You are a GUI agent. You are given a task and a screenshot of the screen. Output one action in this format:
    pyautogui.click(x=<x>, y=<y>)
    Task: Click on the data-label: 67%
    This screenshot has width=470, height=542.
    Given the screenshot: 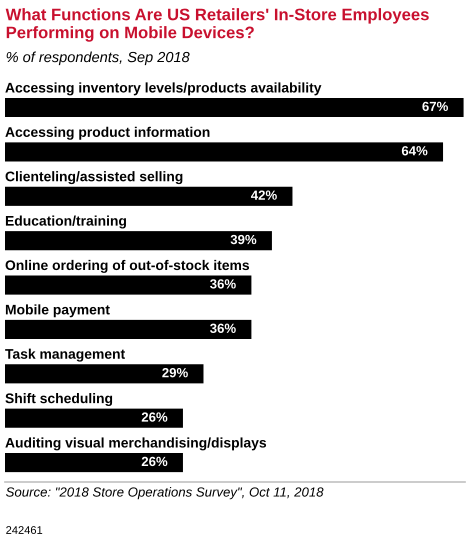 What is the action you would take?
    pyautogui.click(x=435, y=107)
    